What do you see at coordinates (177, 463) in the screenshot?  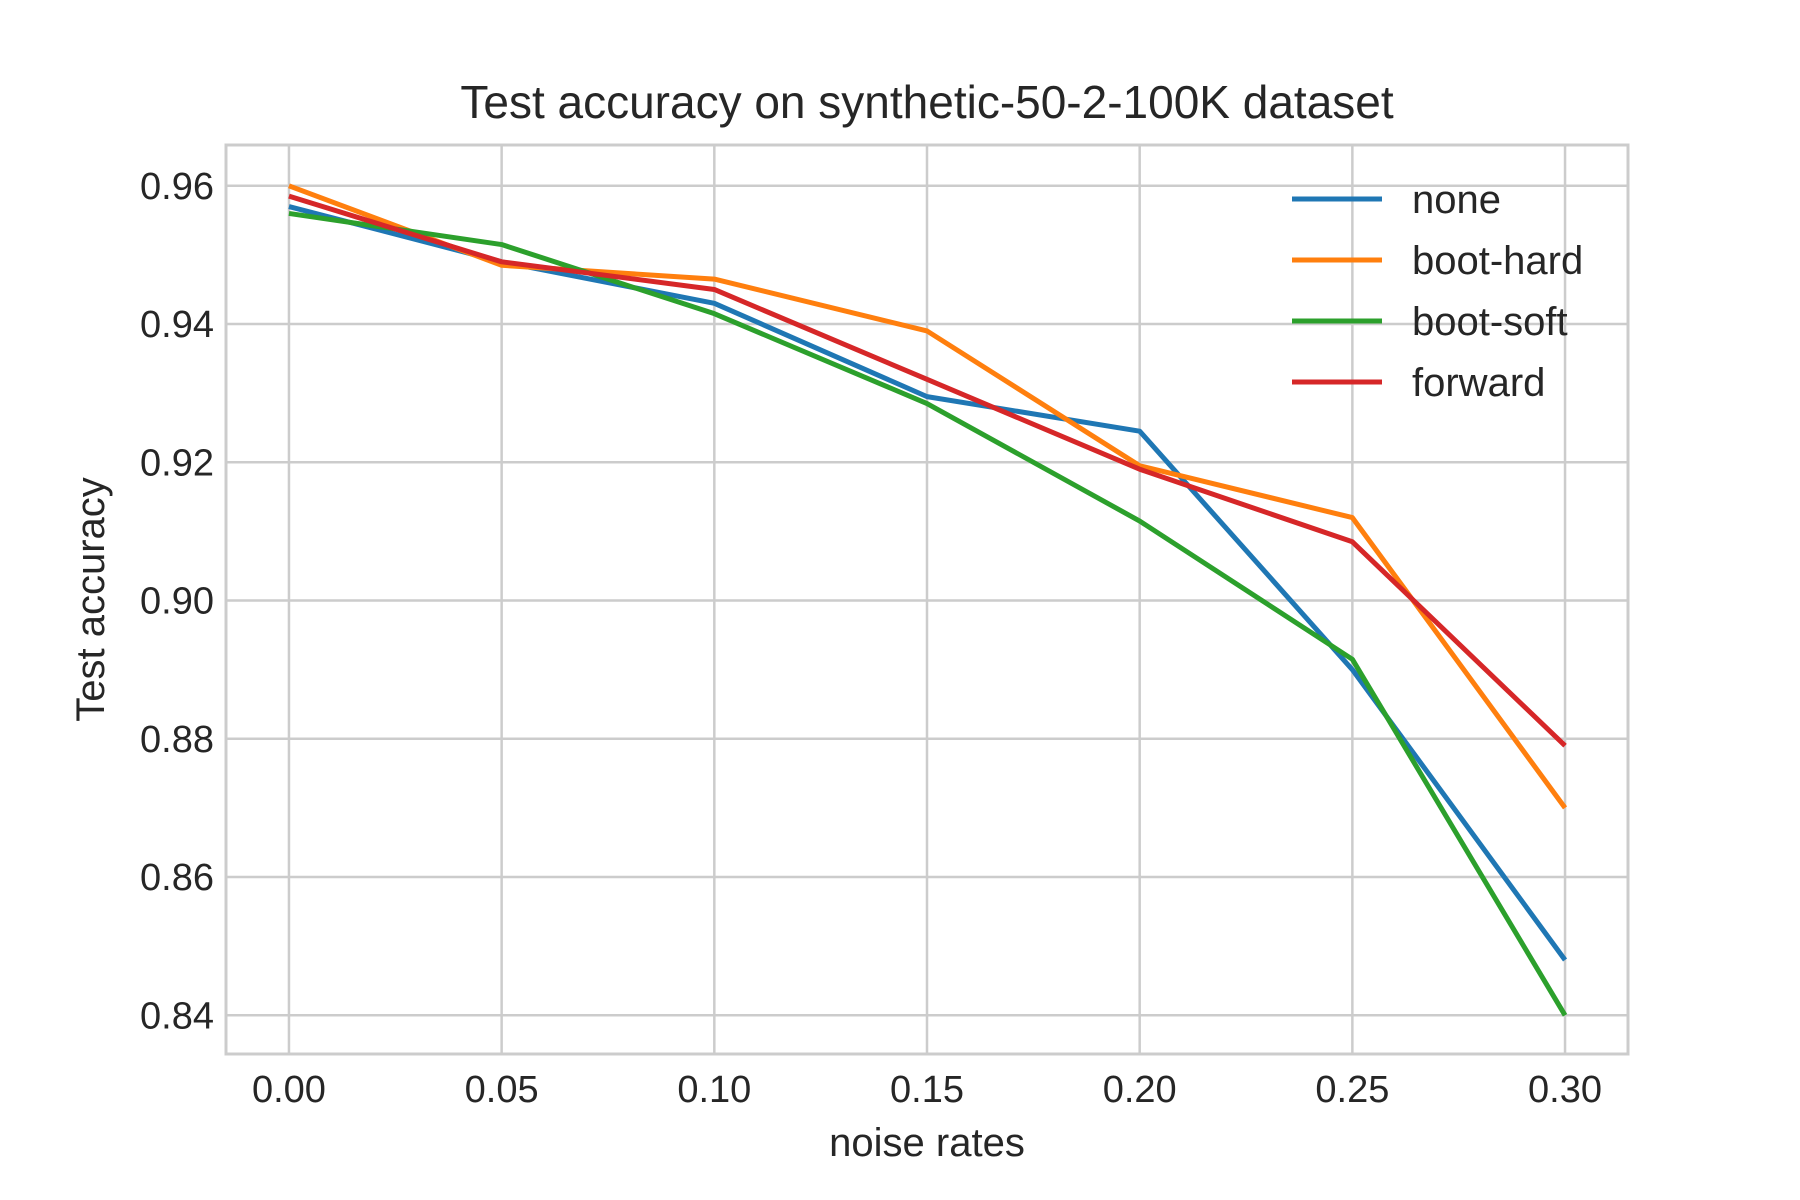 I see `y-tick-label: 0.92` at bounding box center [177, 463].